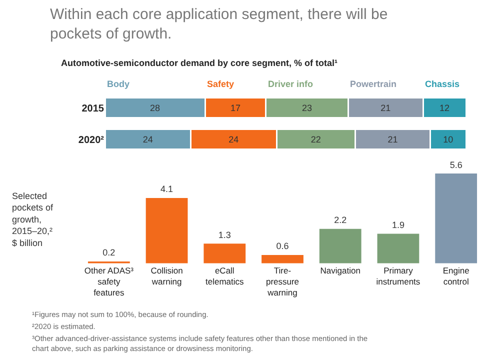 The width and height of the screenshot is (500, 362). I want to click on series-label: Body, so click(118, 84).